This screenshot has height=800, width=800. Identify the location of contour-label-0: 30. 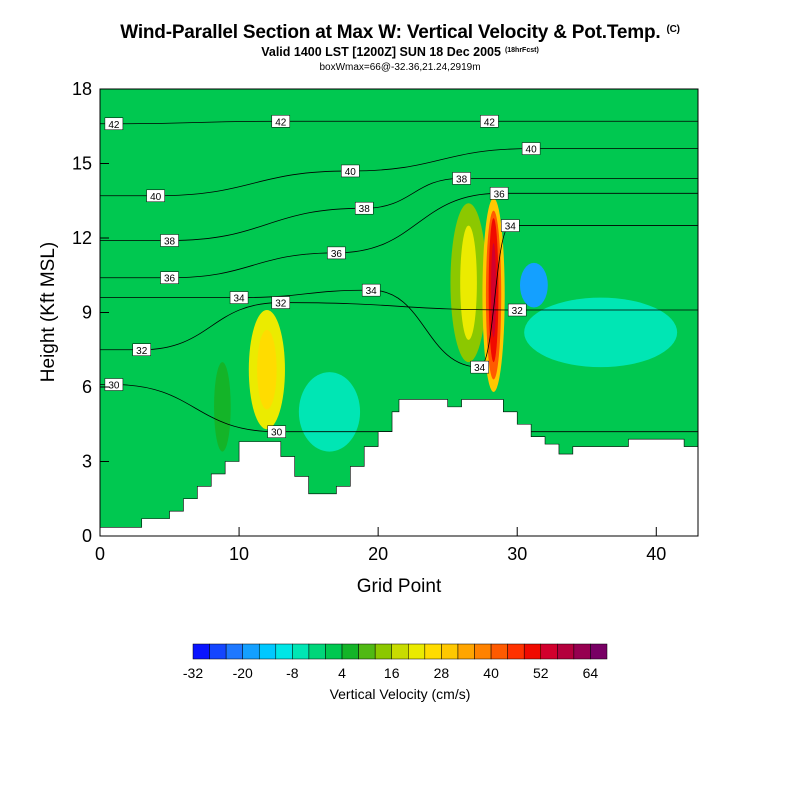
(114, 385).